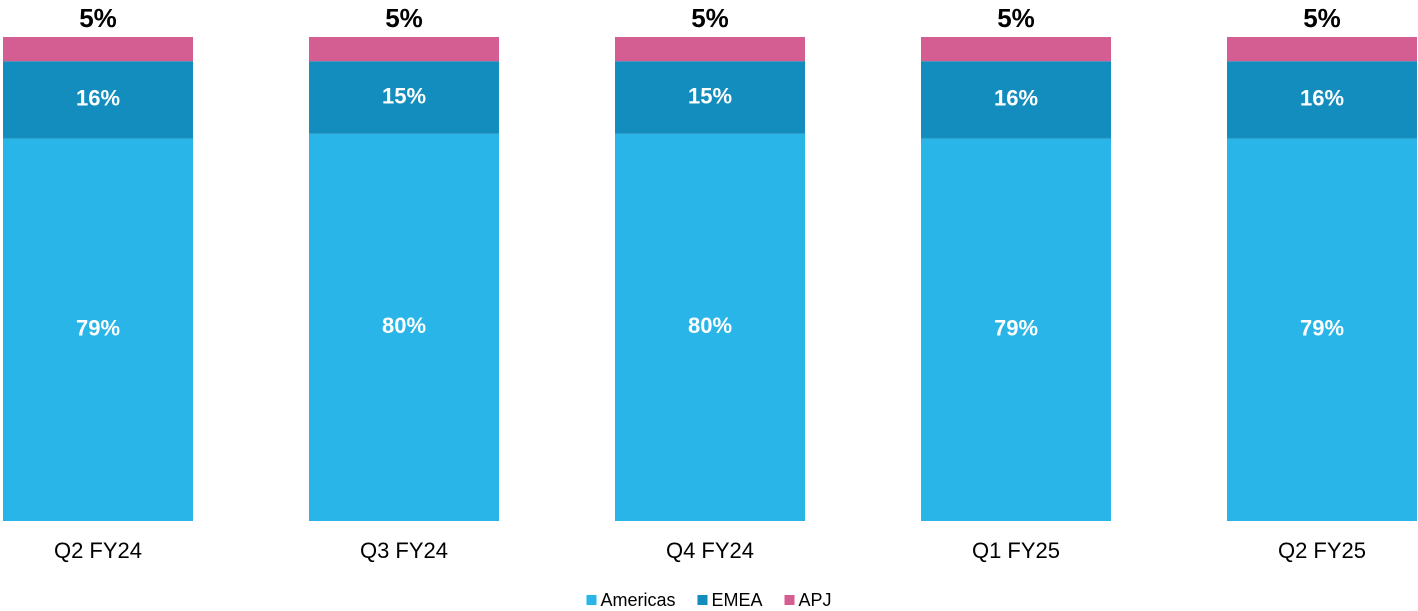  What do you see at coordinates (1016, 550) in the screenshot?
I see `x-tick-label: Q1 FY25` at bounding box center [1016, 550].